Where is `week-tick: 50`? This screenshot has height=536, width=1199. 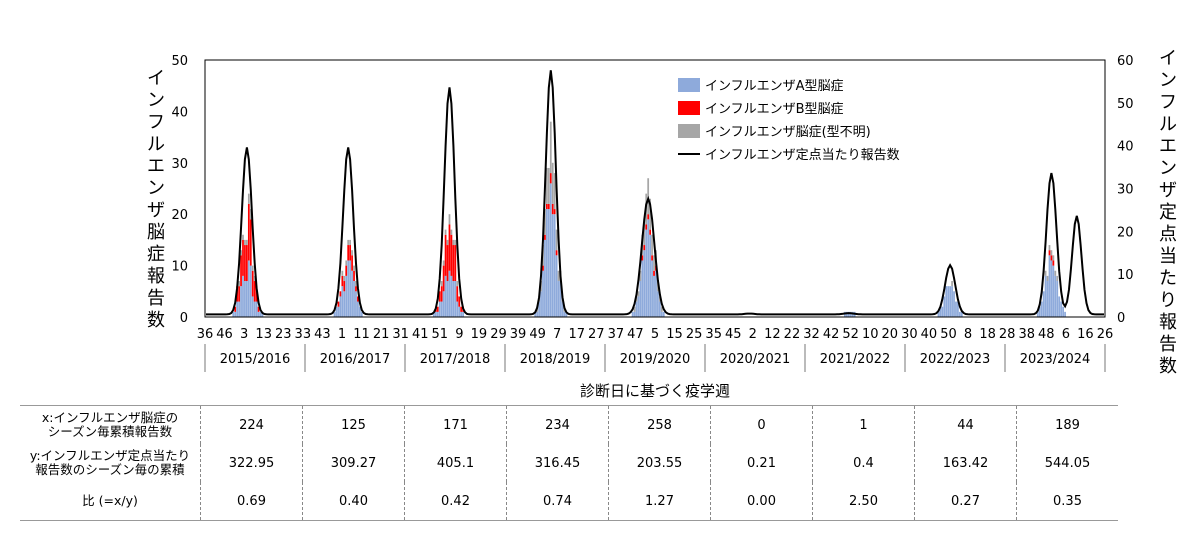 week-tick: 50 is located at coordinates (948, 334).